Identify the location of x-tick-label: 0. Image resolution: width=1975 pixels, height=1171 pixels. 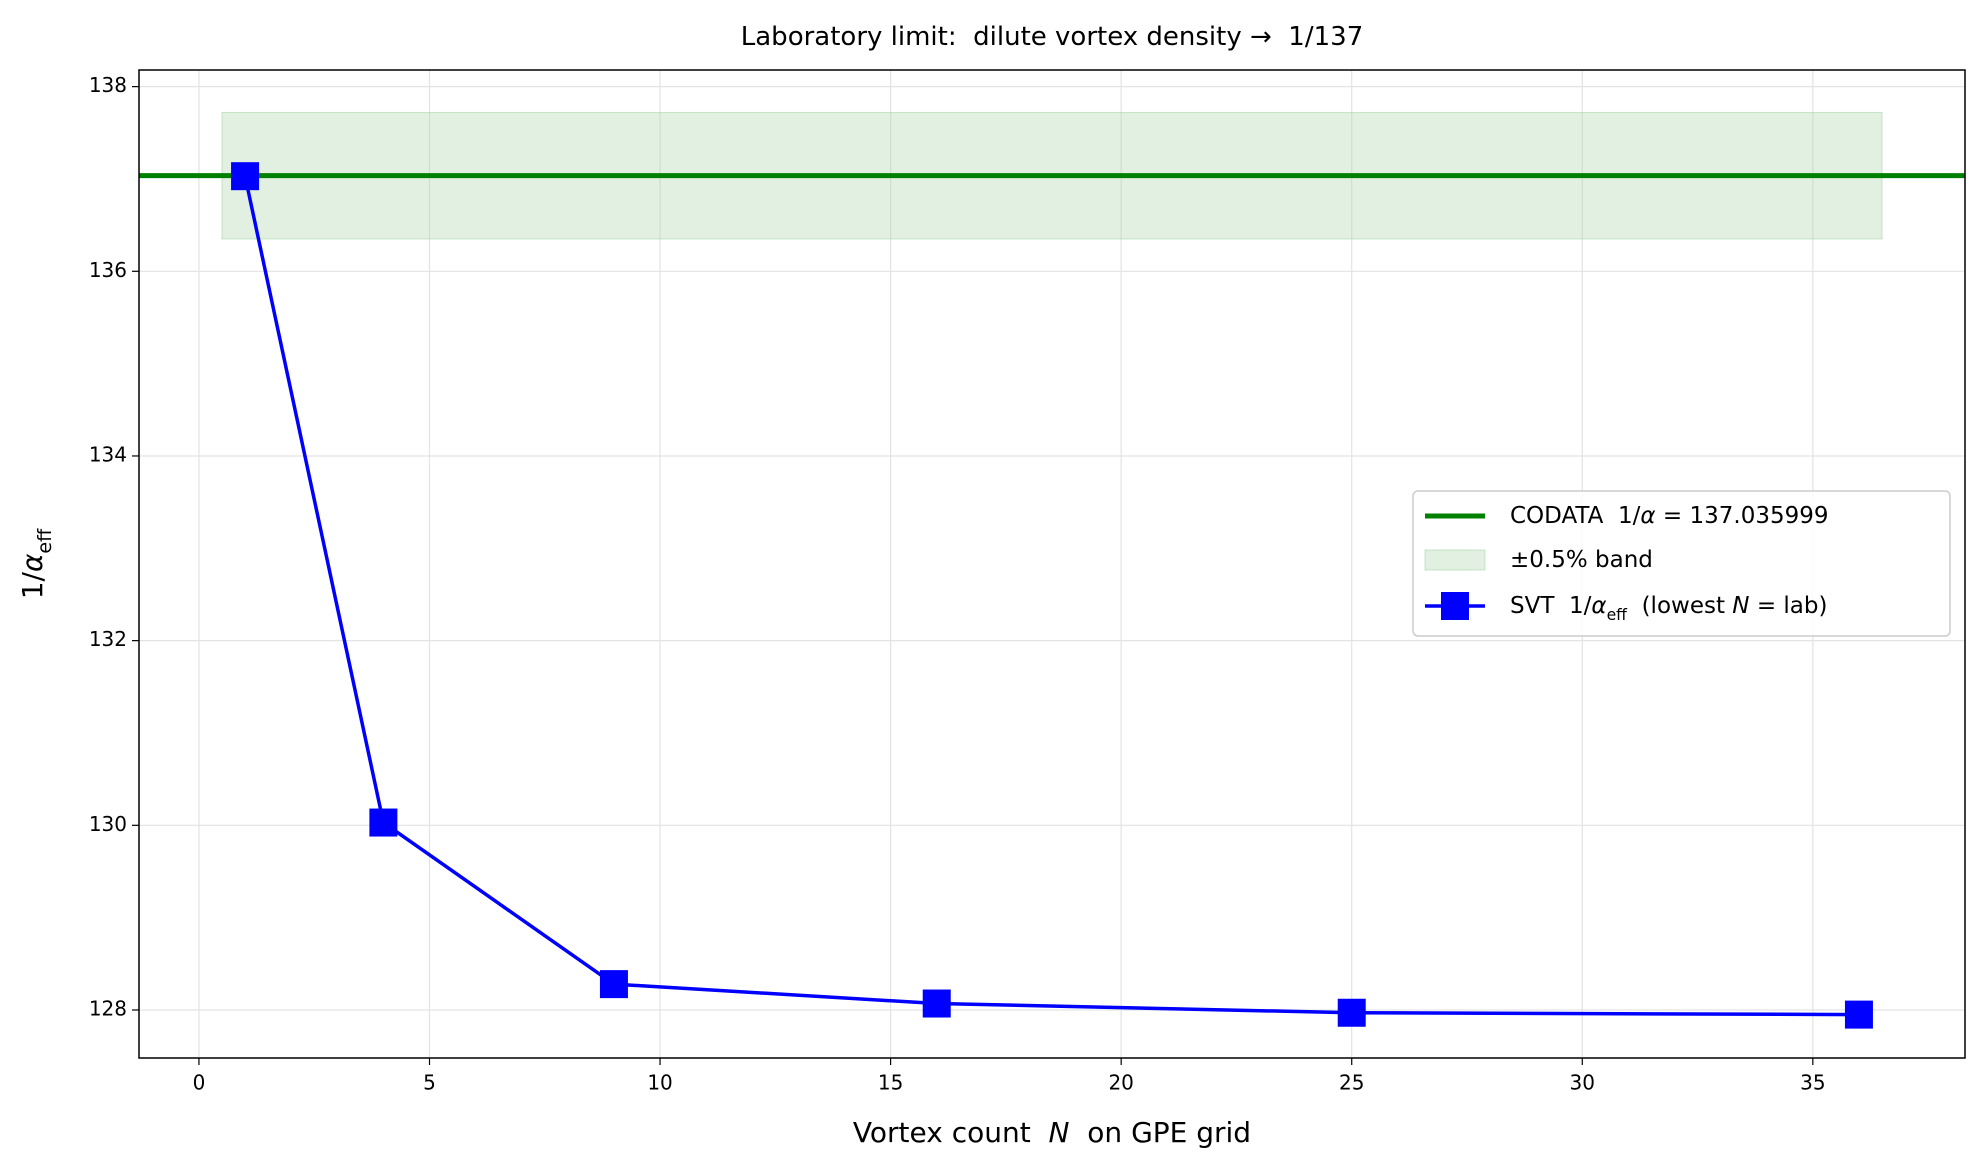
(199, 1083).